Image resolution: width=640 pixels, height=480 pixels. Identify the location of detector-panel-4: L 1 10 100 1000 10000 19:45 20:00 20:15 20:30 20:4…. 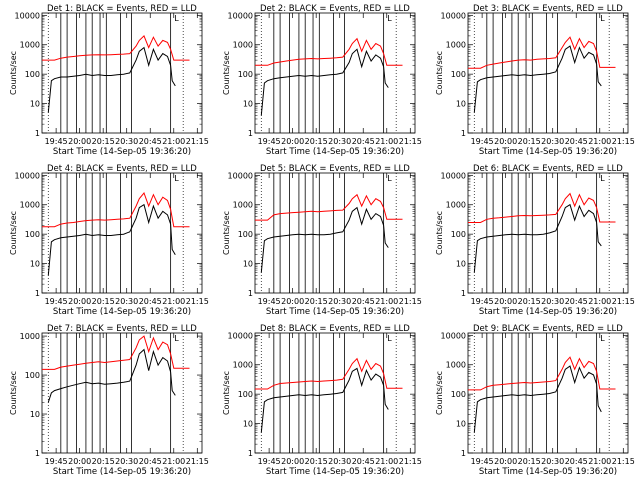
(109, 240).